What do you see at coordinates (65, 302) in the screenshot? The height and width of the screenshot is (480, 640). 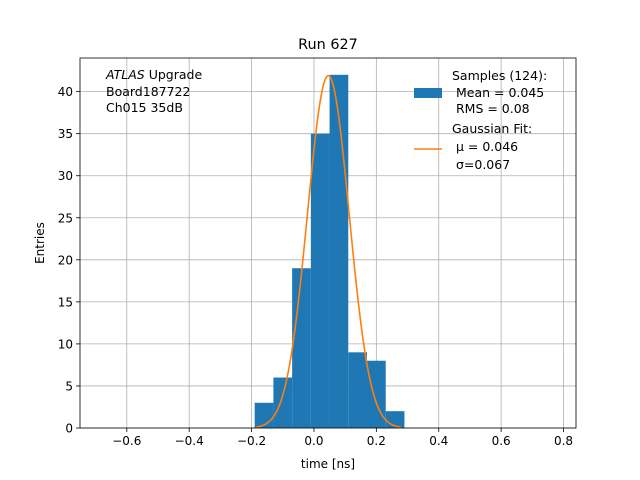 I see `y-tick-label: 15` at bounding box center [65, 302].